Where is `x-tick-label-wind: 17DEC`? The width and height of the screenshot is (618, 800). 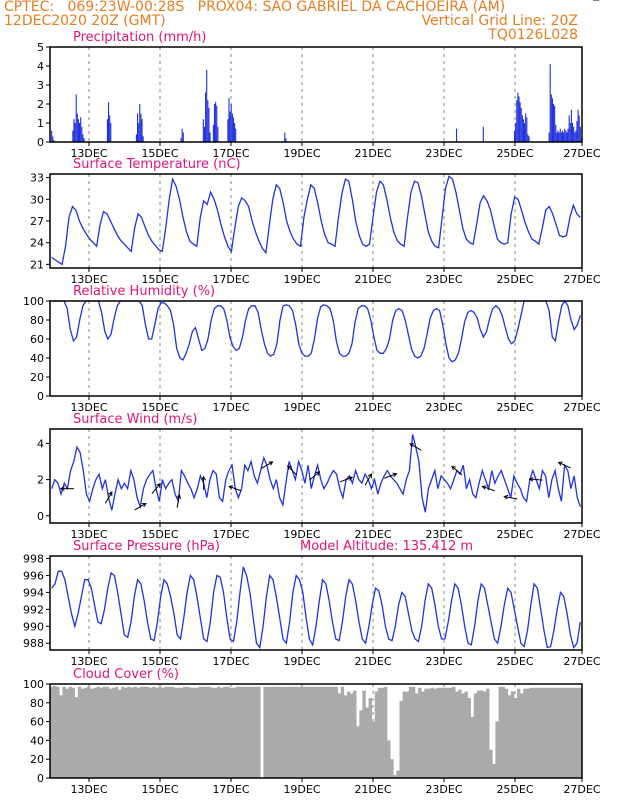 x-tick-label-wind: 17DEC is located at coordinates (230, 534).